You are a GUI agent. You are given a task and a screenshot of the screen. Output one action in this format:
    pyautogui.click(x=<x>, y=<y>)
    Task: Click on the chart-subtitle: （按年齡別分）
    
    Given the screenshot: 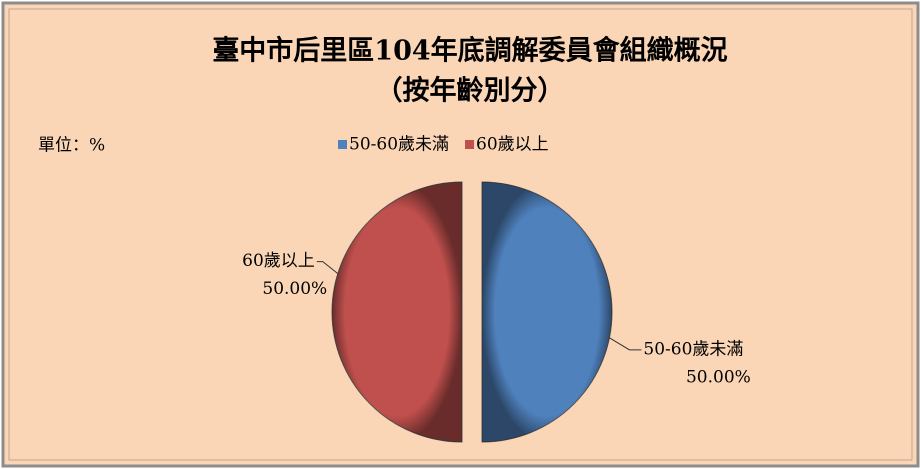 What is the action you would take?
    pyautogui.click(x=470, y=91)
    